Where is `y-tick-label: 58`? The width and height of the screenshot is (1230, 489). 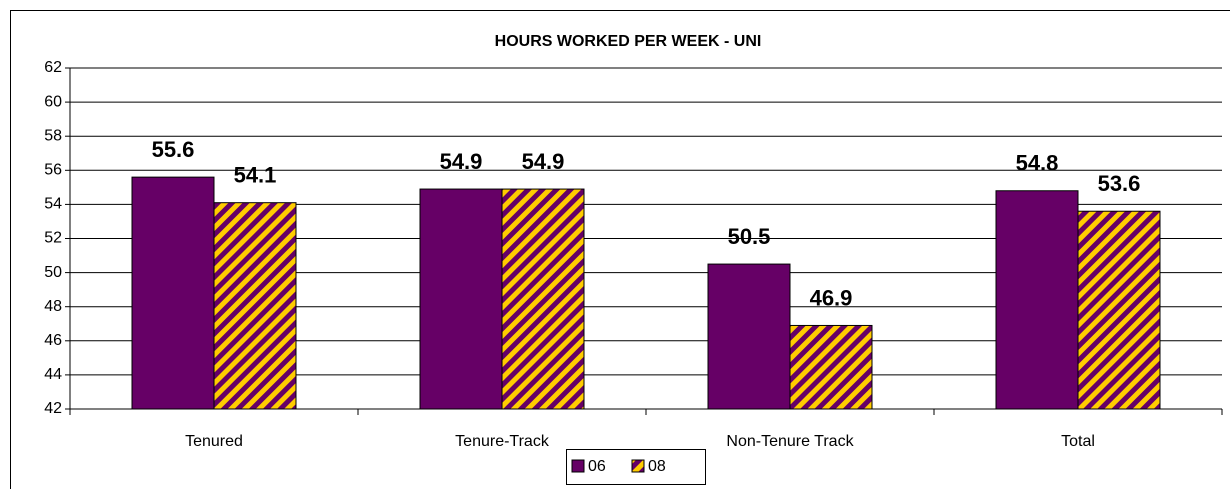
y-tick-label: 58 is located at coordinates (53, 135).